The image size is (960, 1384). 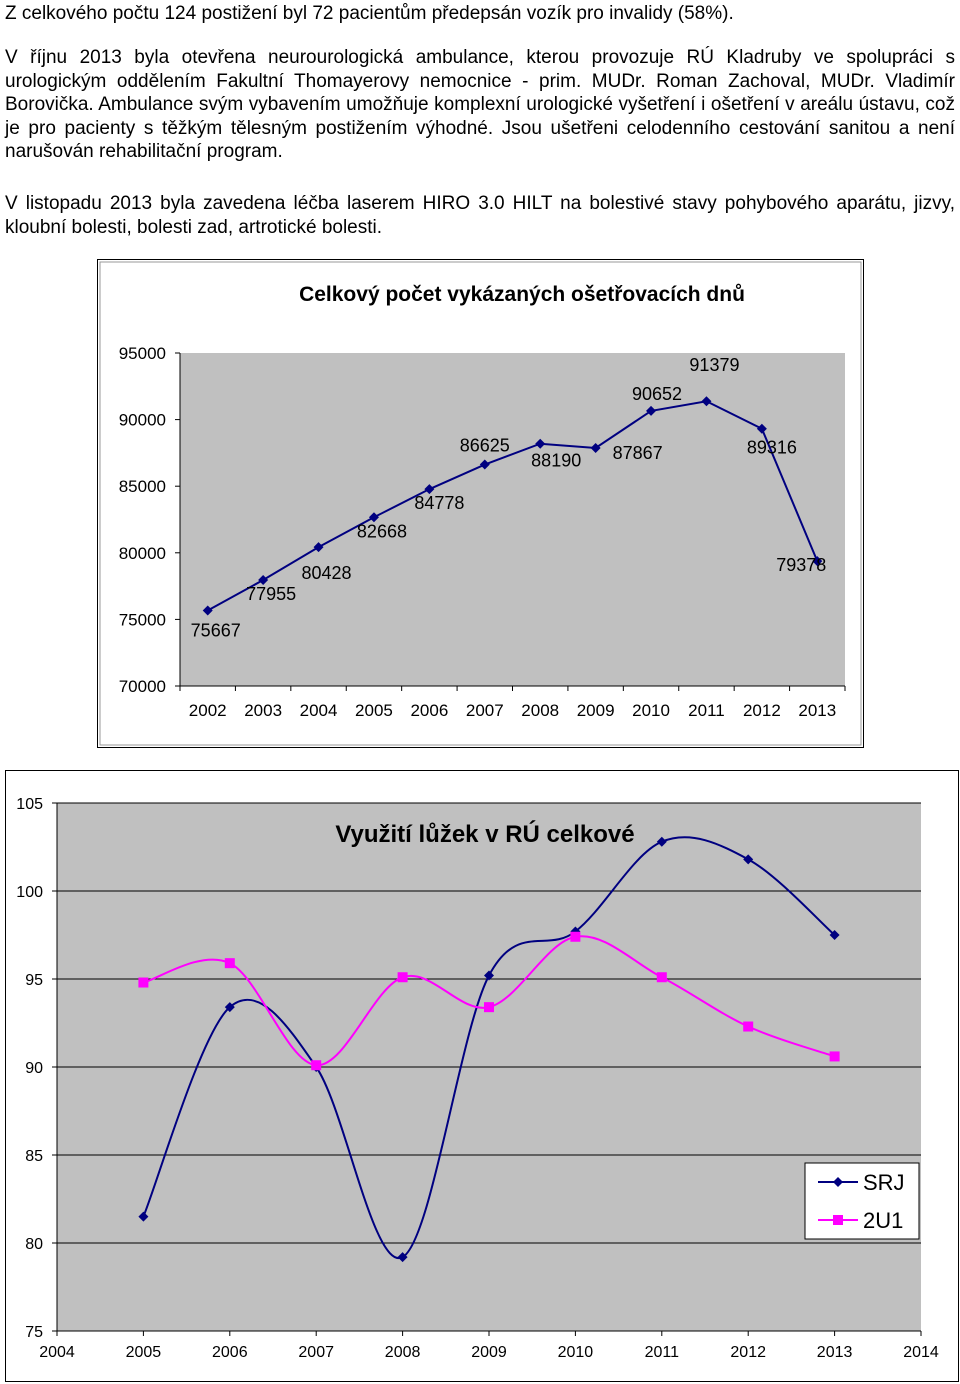 What do you see at coordinates (142, 486) in the screenshot?
I see `y-tick-label: 85000` at bounding box center [142, 486].